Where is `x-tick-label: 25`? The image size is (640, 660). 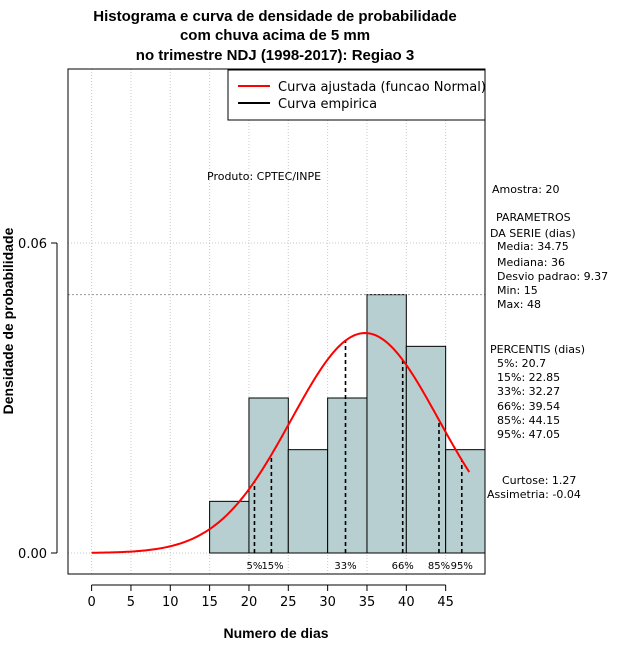
x-tick-label: 25 is located at coordinates (288, 602).